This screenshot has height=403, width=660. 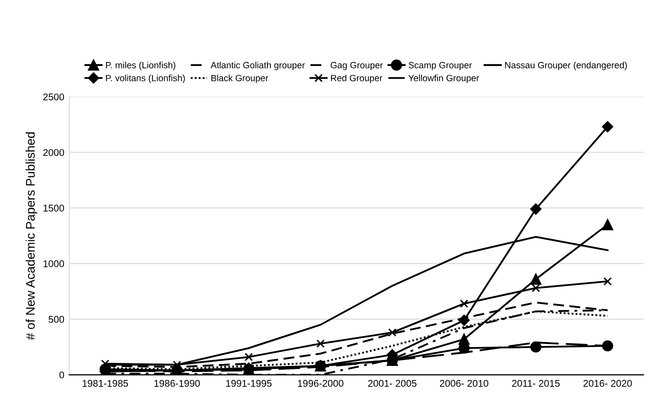 What do you see at coordinates (53, 96) in the screenshot?
I see `y-tick-label: 2500` at bounding box center [53, 96].